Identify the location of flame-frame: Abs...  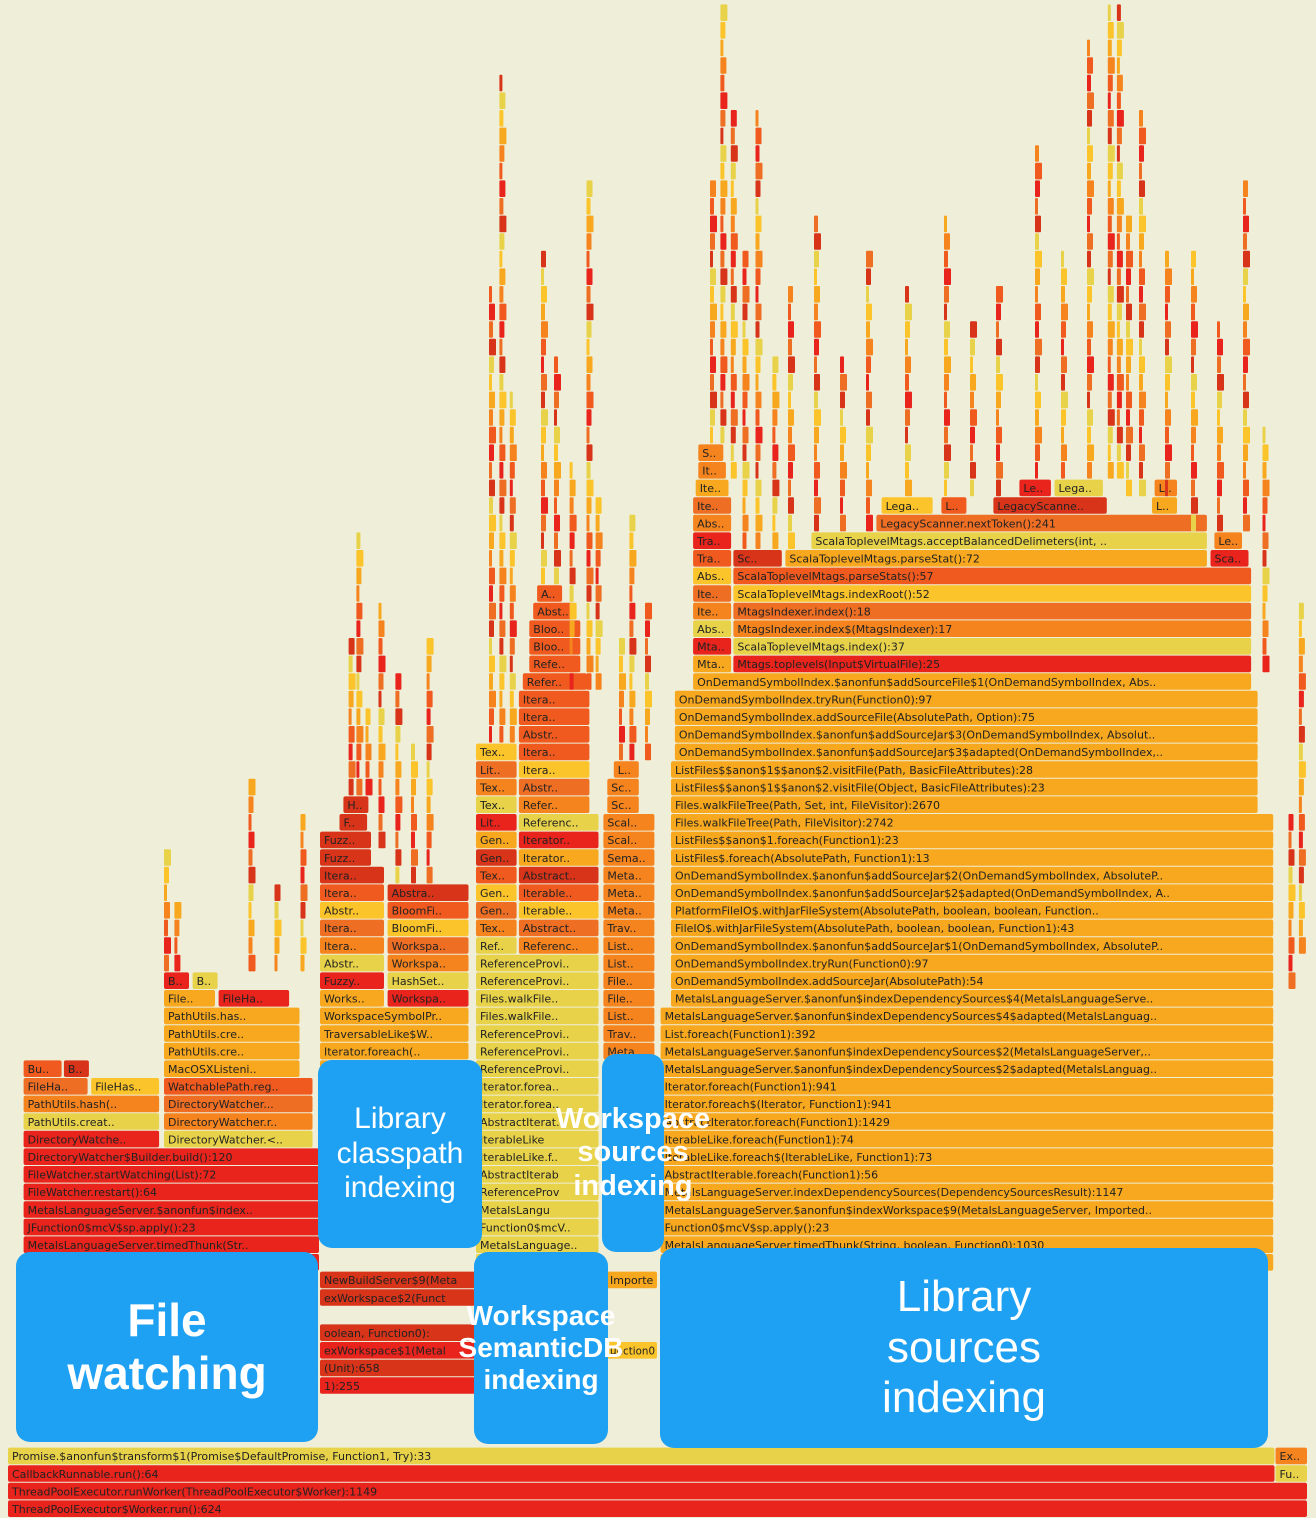
(712, 523).